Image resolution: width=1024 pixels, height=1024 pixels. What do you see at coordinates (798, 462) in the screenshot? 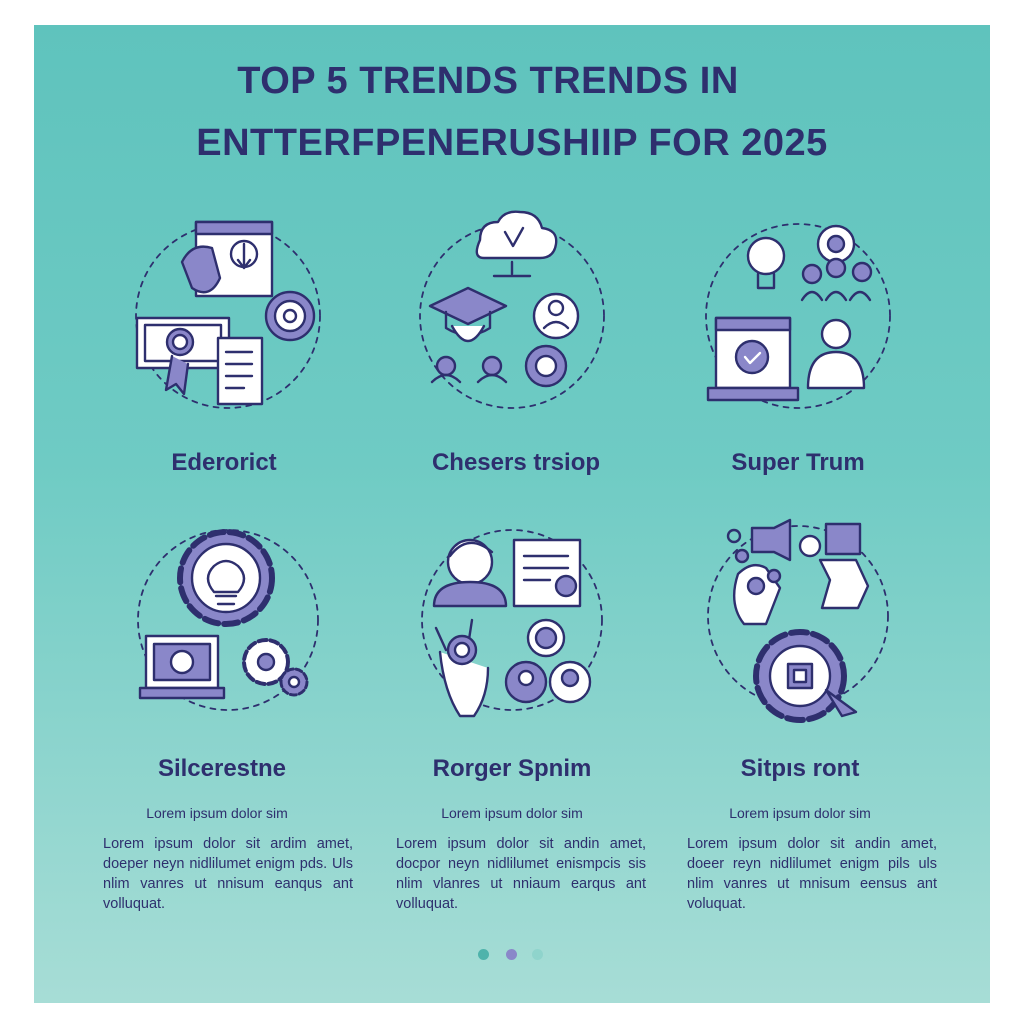
I see `trend-label-3: Super Trum` at bounding box center [798, 462].